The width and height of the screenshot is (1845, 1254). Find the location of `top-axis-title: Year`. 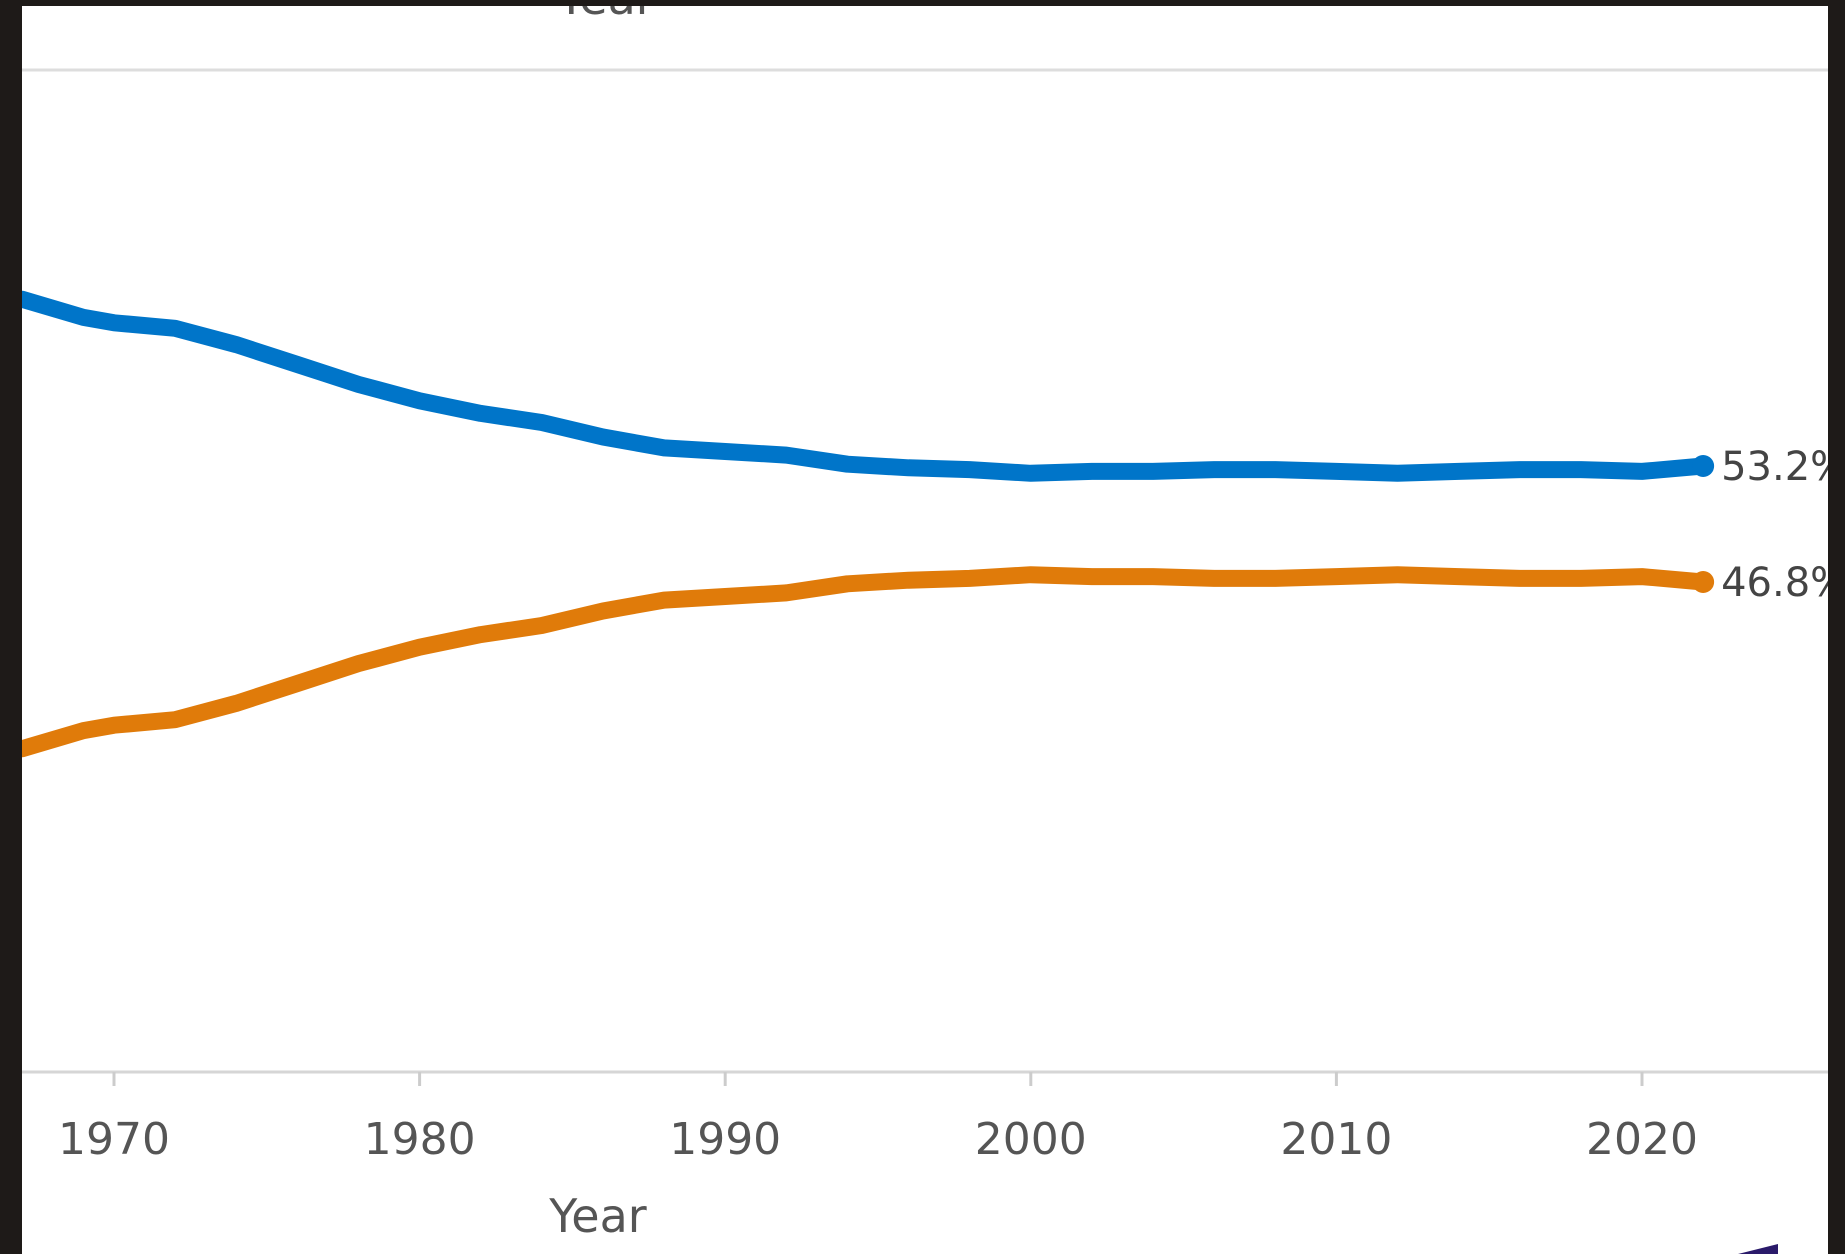

top-axis-title: Year is located at coordinates (605, 15).